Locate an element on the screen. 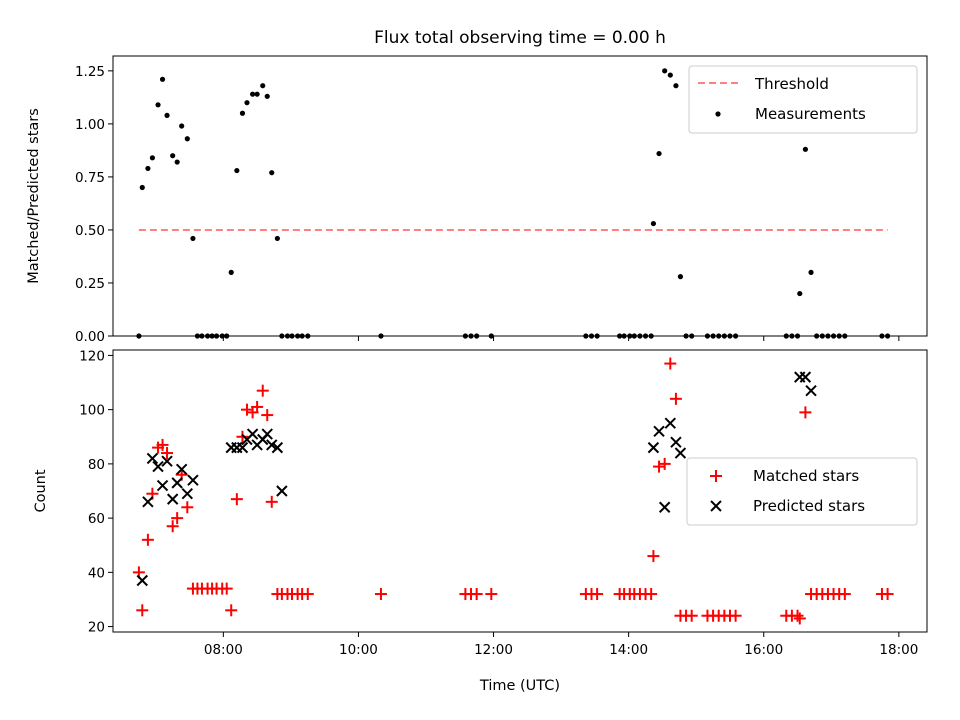 This screenshot has width=960, height=720. legend-matched-label: Matched stars is located at coordinates (806, 476).